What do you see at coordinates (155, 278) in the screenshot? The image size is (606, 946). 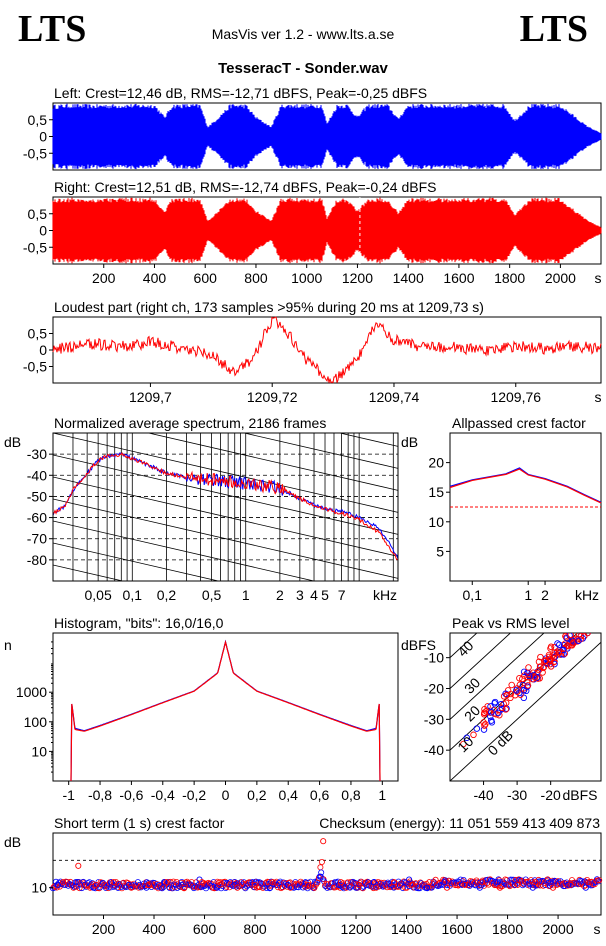 I see `right-waveform-xtick-1-label: 400` at bounding box center [155, 278].